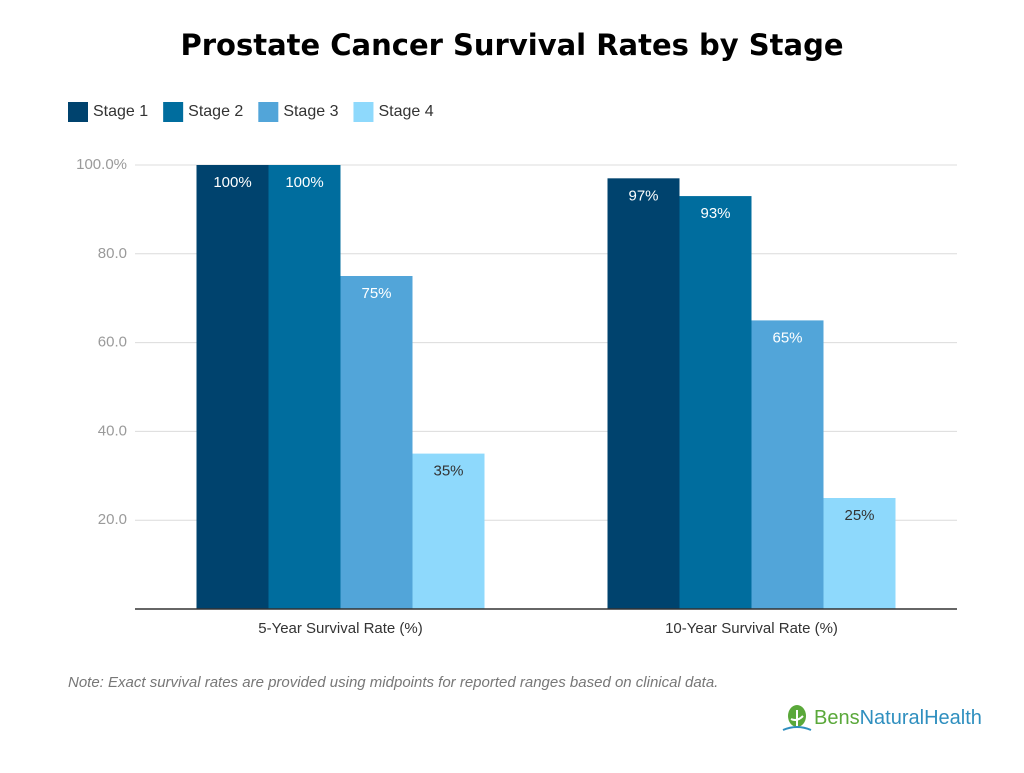  Describe the element at coordinates (405, 111) in the screenshot. I see `legend-label: Stage 4` at that location.